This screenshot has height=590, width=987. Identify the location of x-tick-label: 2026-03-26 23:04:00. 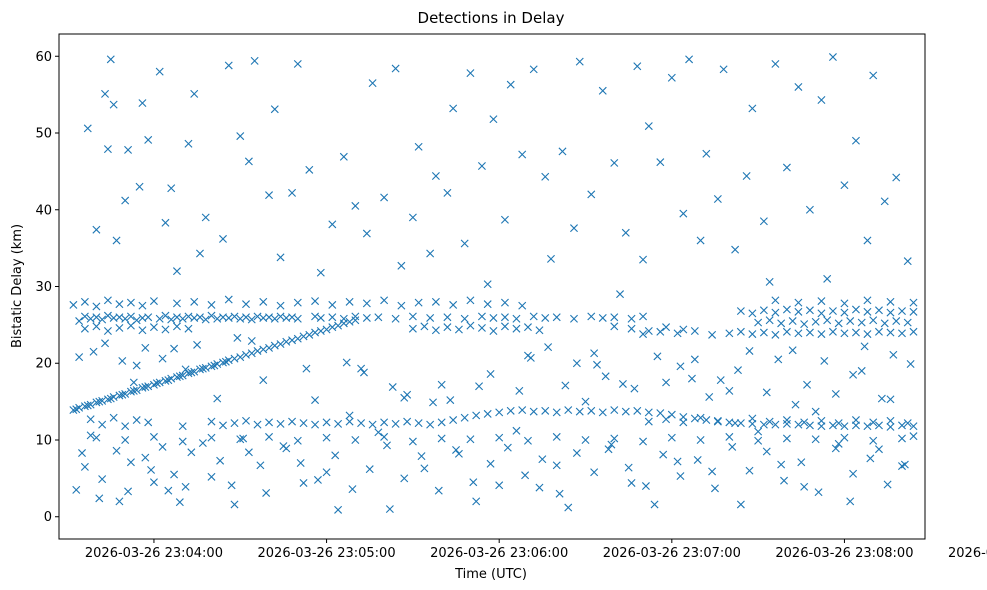
(154, 553).